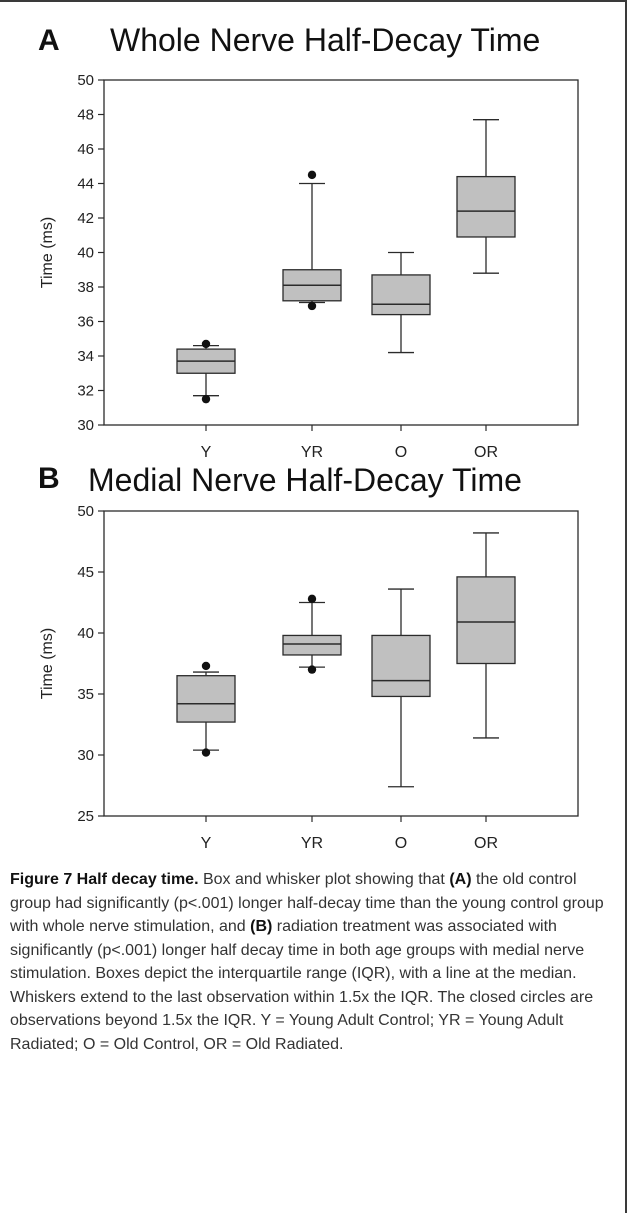  Describe the element at coordinates (85, 115) in the screenshot. I see `y-tick-label: 48` at that location.